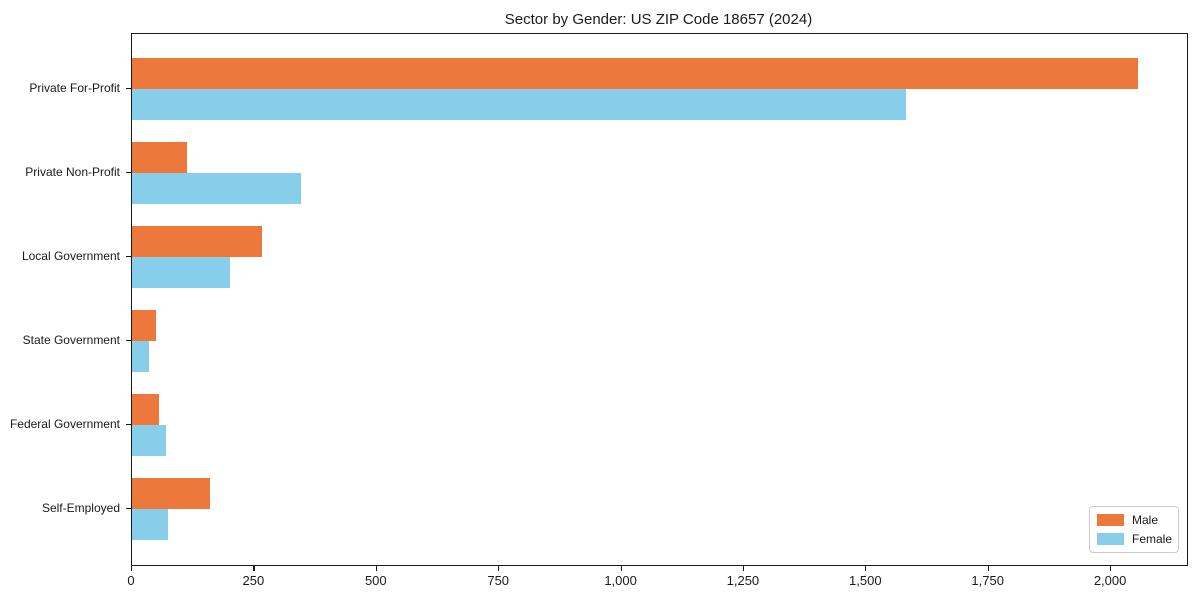 This screenshot has width=1200, height=600. What do you see at coordinates (150, 524) in the screenshot?
I see `bar-female-self-employed` at bounding box center [150, 524].